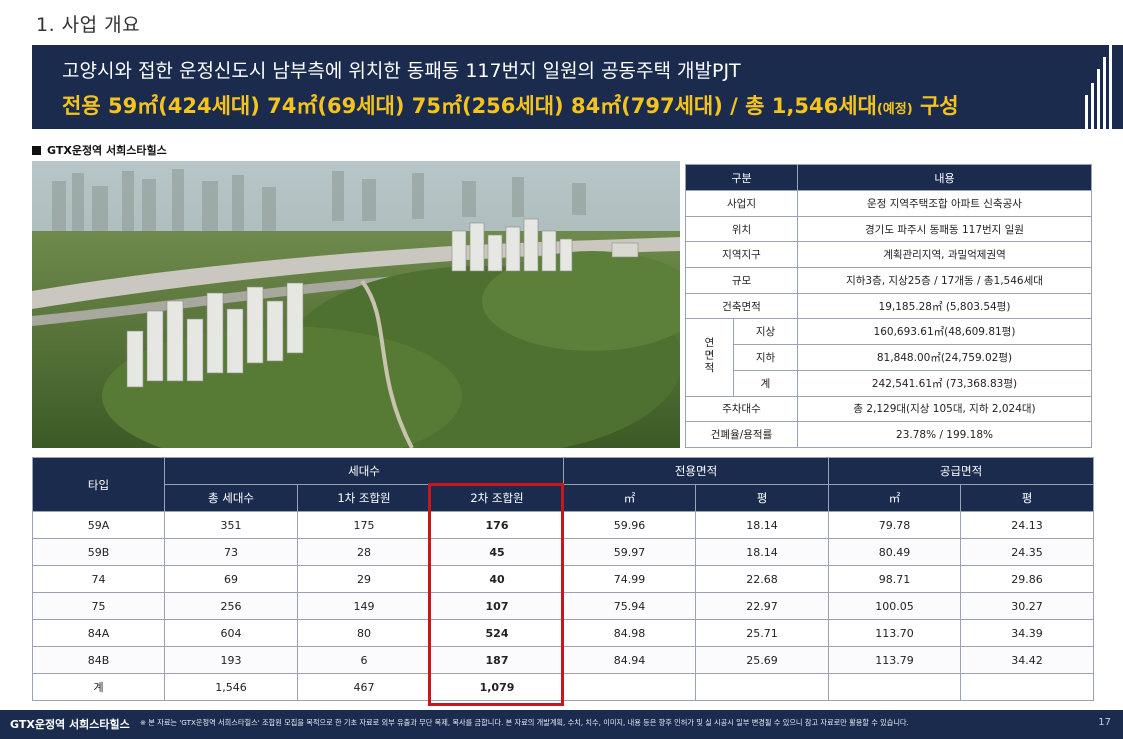 Image resolution: width=1123 pixels, height=739 pixels. Describe the element at coordinates (629, 633) in the screenshot. I see `cell-exclusive-m2: 84.98` at that location.